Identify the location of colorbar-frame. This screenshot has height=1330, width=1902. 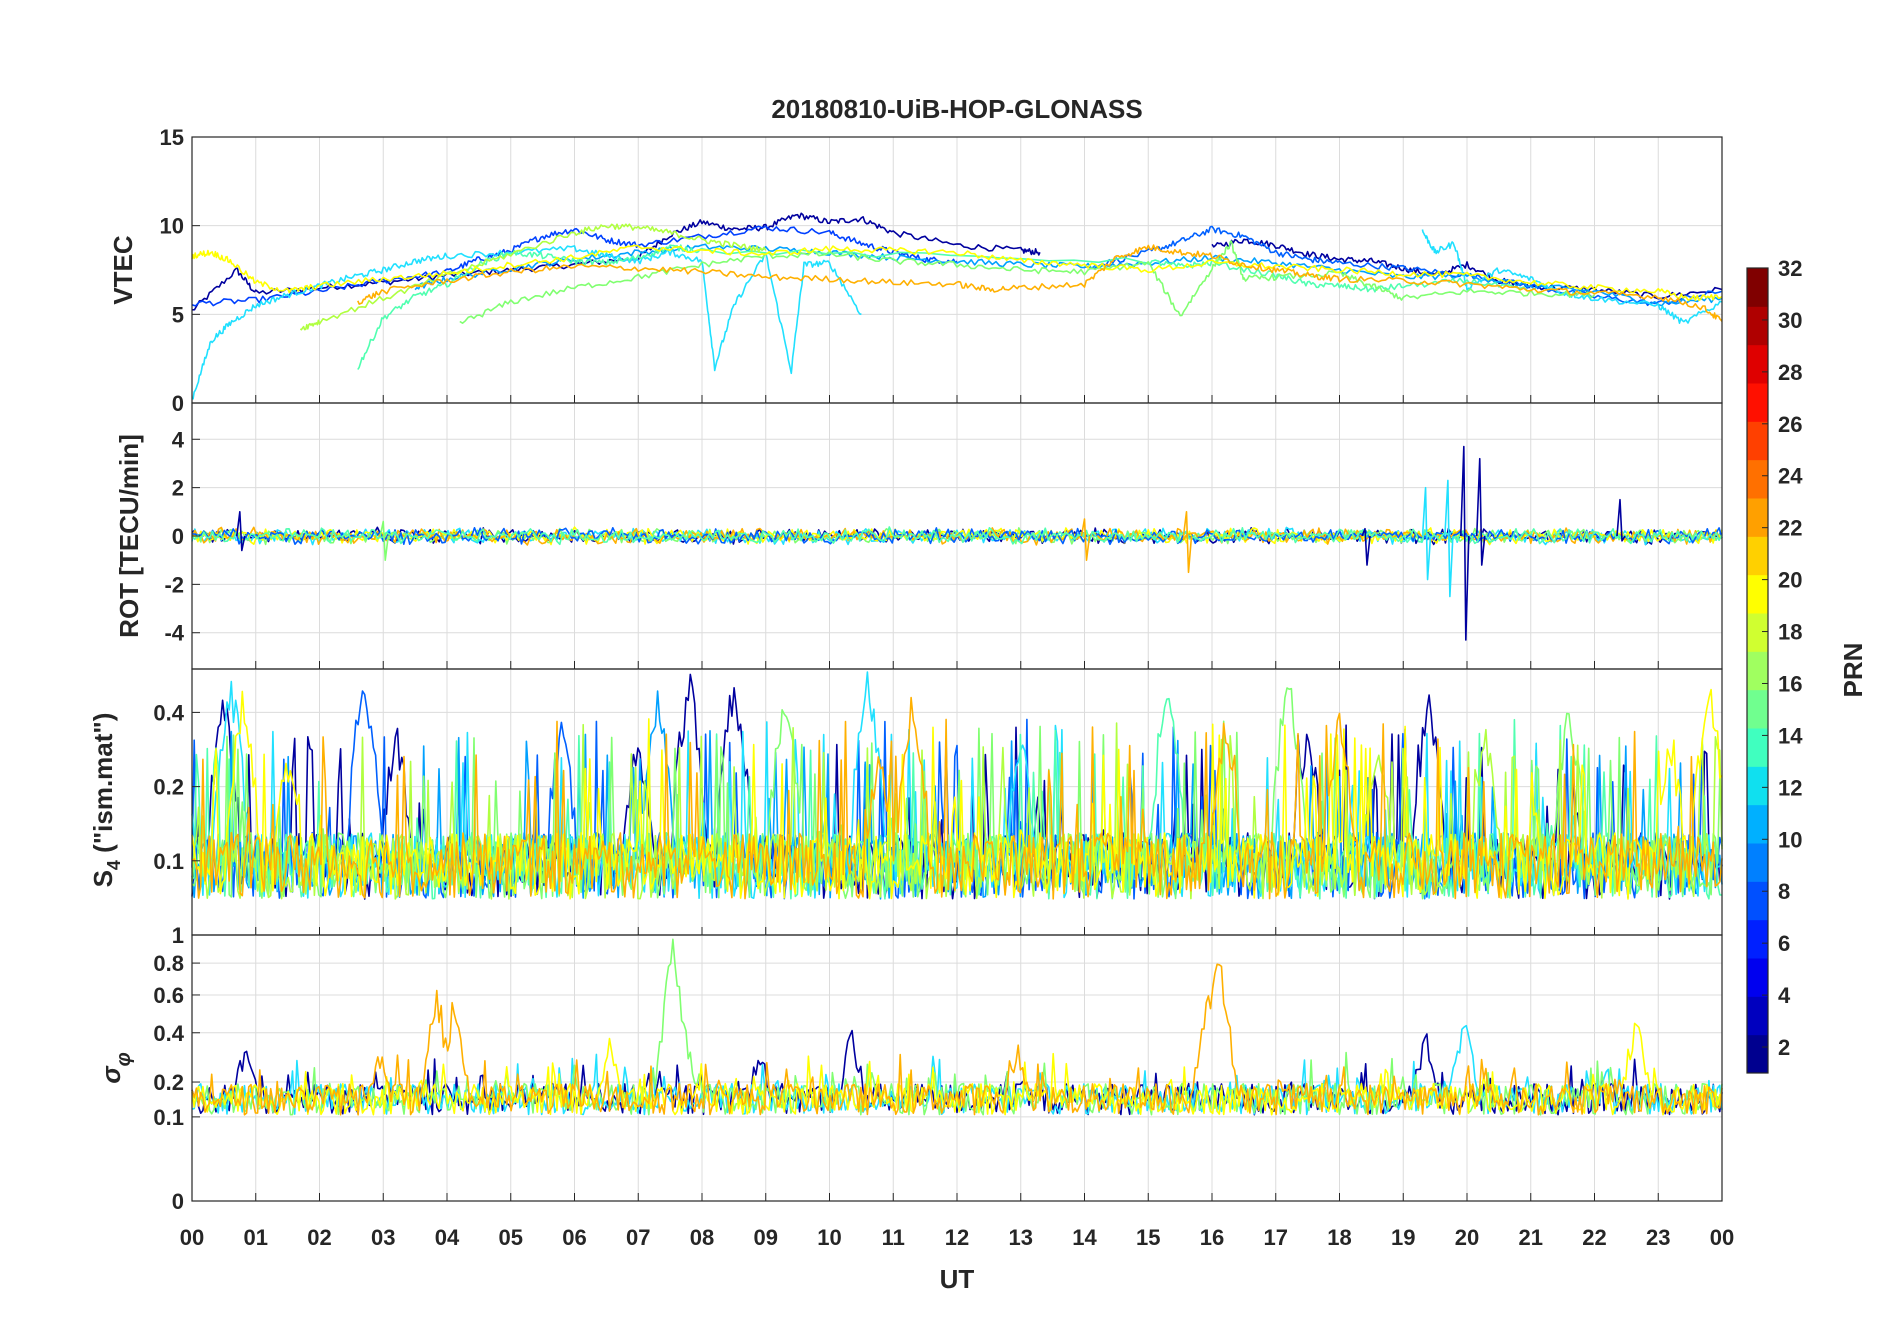
(1757, 670).